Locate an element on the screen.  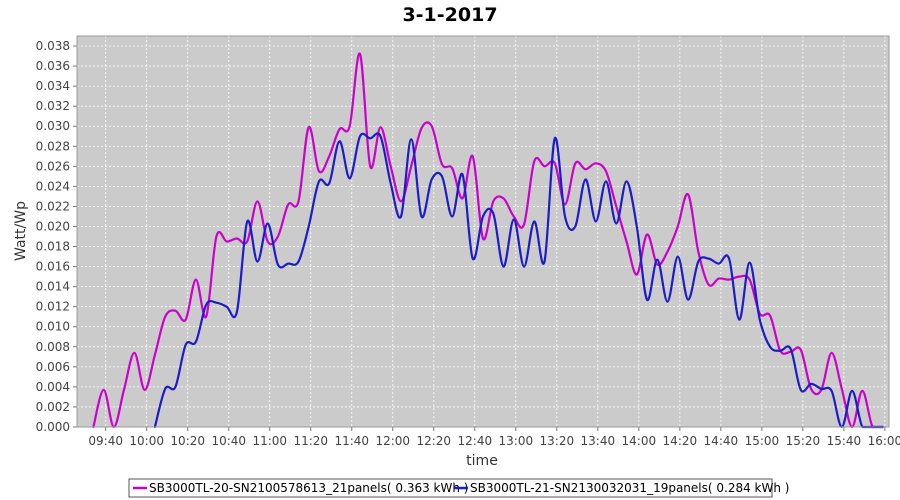
y-tick-label: 0.010 is located at coordinates (53, 327).